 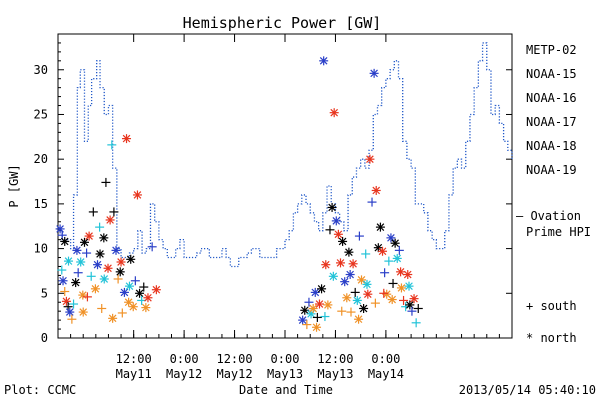 What do you see at coordinates (551, 338) in the screenshot?
I see `legend-marker-north: * north` at bounding box center [551, 338].